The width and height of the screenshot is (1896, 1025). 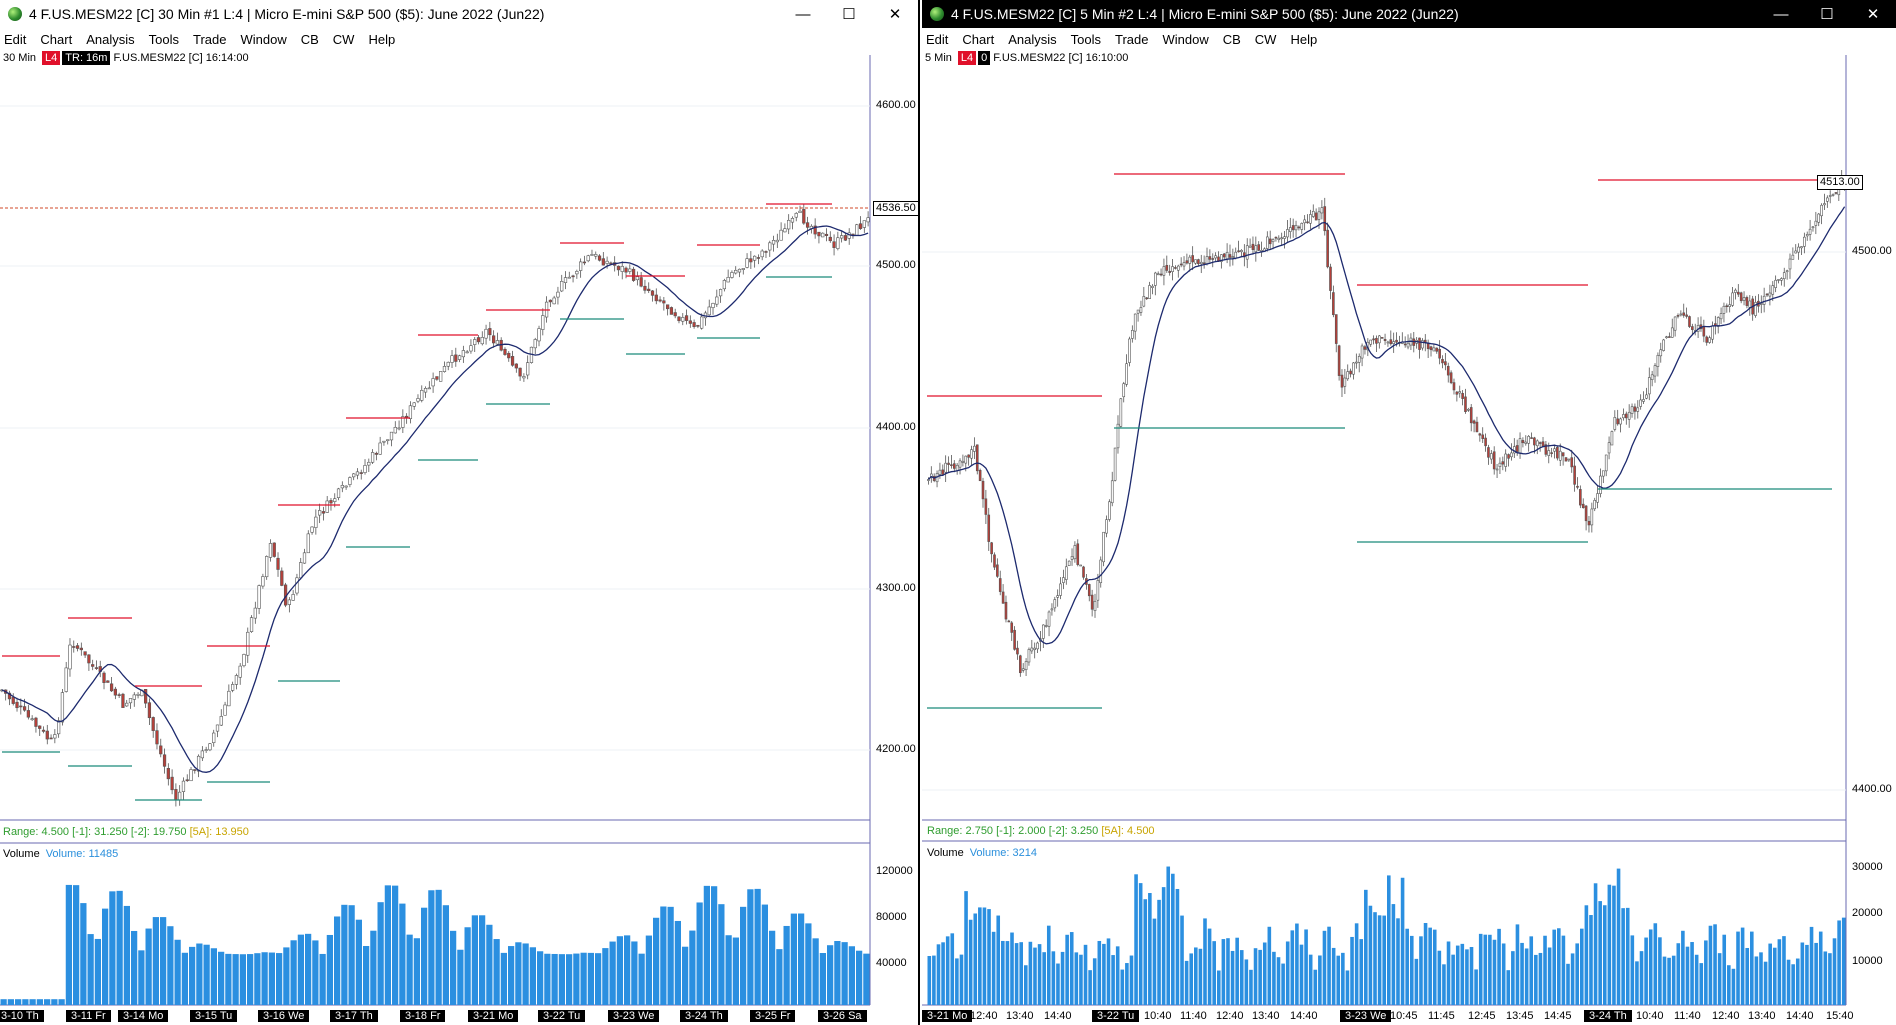 I want to click on volume-study-label: Volume Volume: 3214, so click(x=982, y=853).